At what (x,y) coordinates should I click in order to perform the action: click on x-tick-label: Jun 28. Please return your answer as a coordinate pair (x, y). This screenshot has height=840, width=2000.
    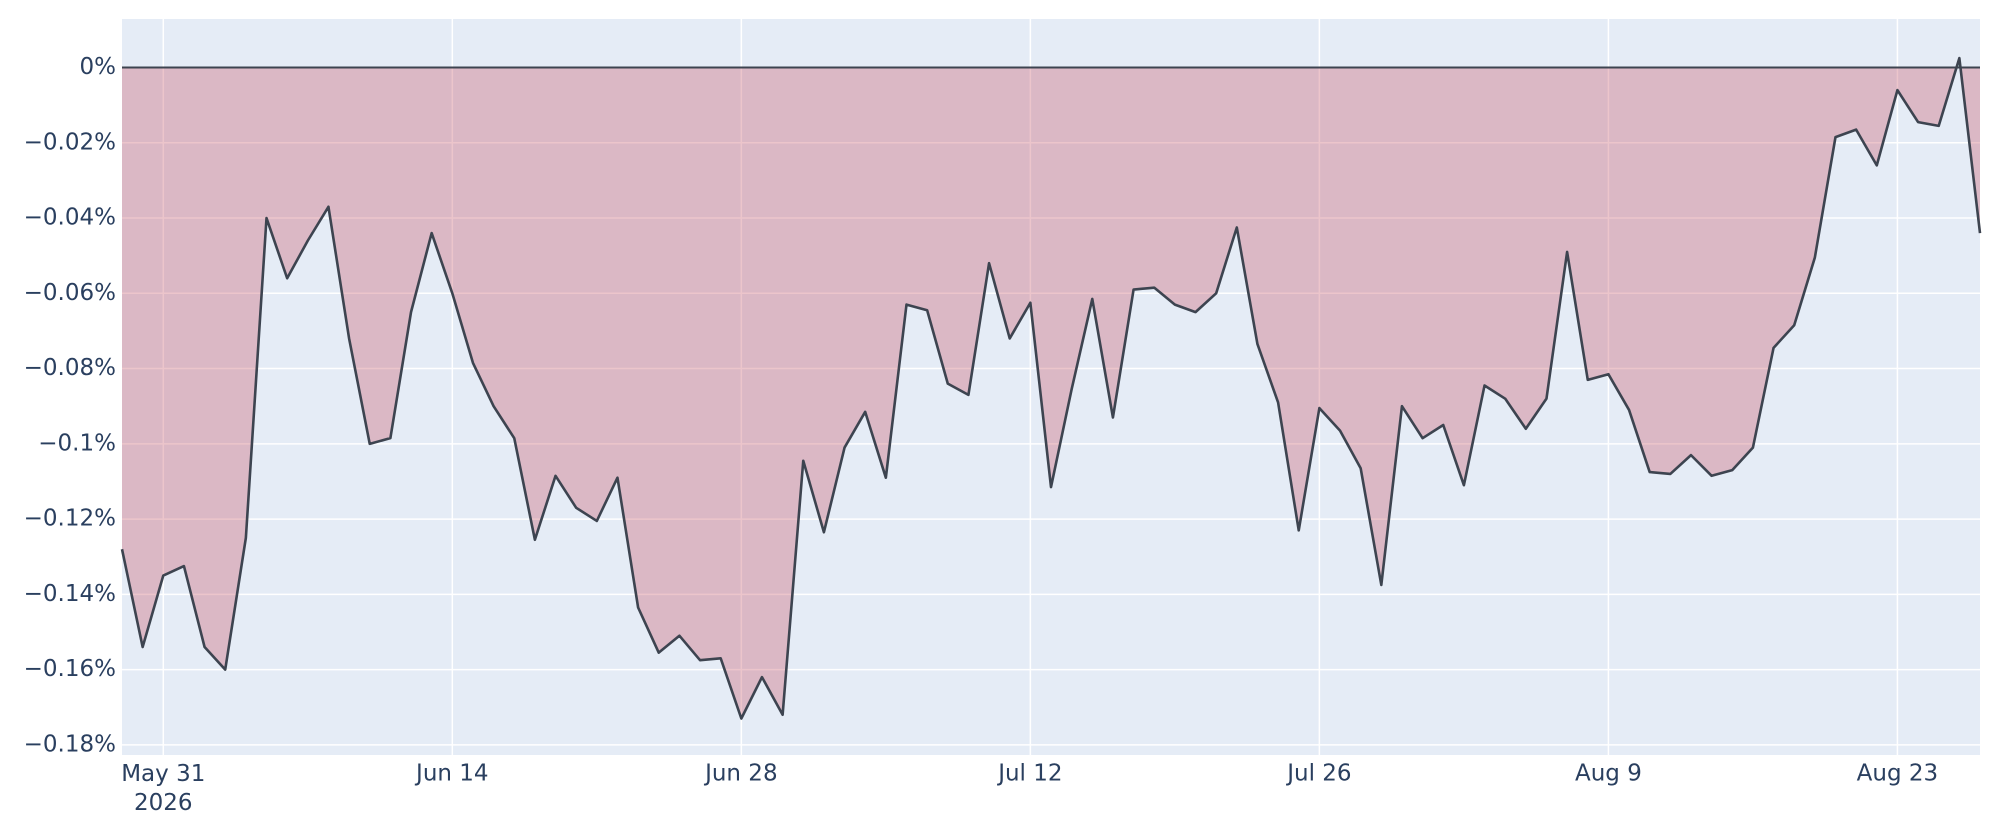
    Looking at the image, I should click on (740, 774).